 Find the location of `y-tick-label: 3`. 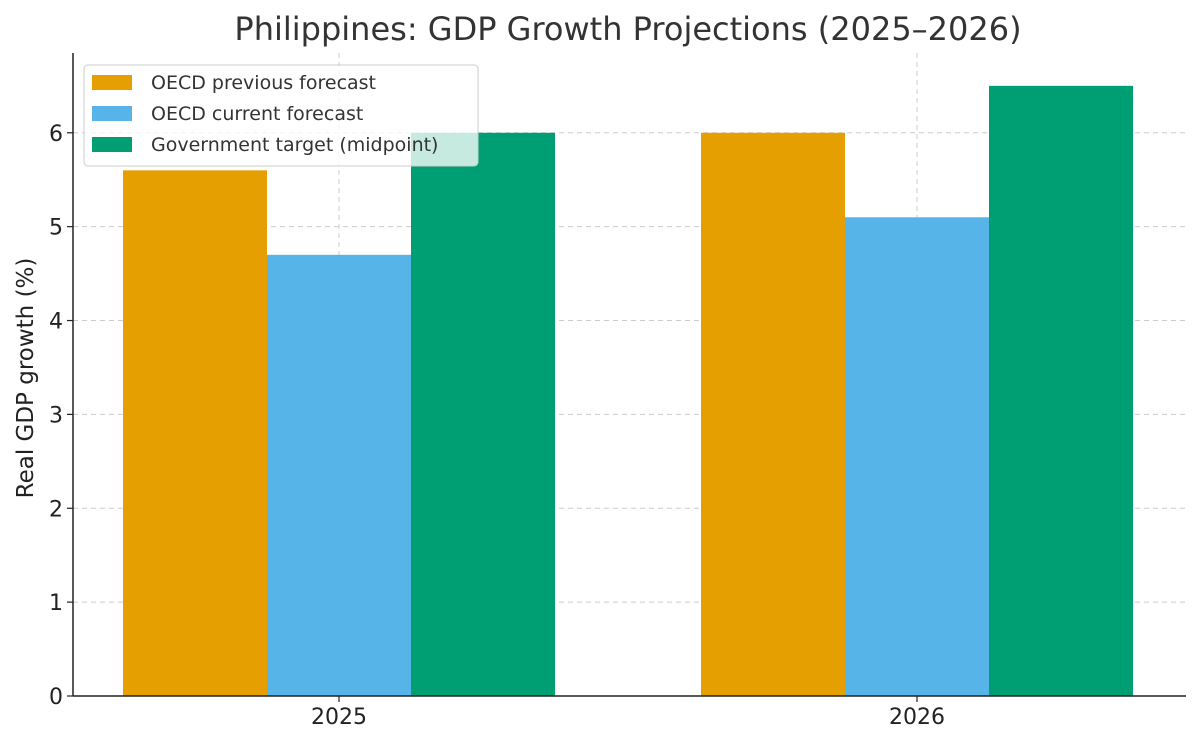

y-tick-label: 3 is located at coordinates (56, 415).